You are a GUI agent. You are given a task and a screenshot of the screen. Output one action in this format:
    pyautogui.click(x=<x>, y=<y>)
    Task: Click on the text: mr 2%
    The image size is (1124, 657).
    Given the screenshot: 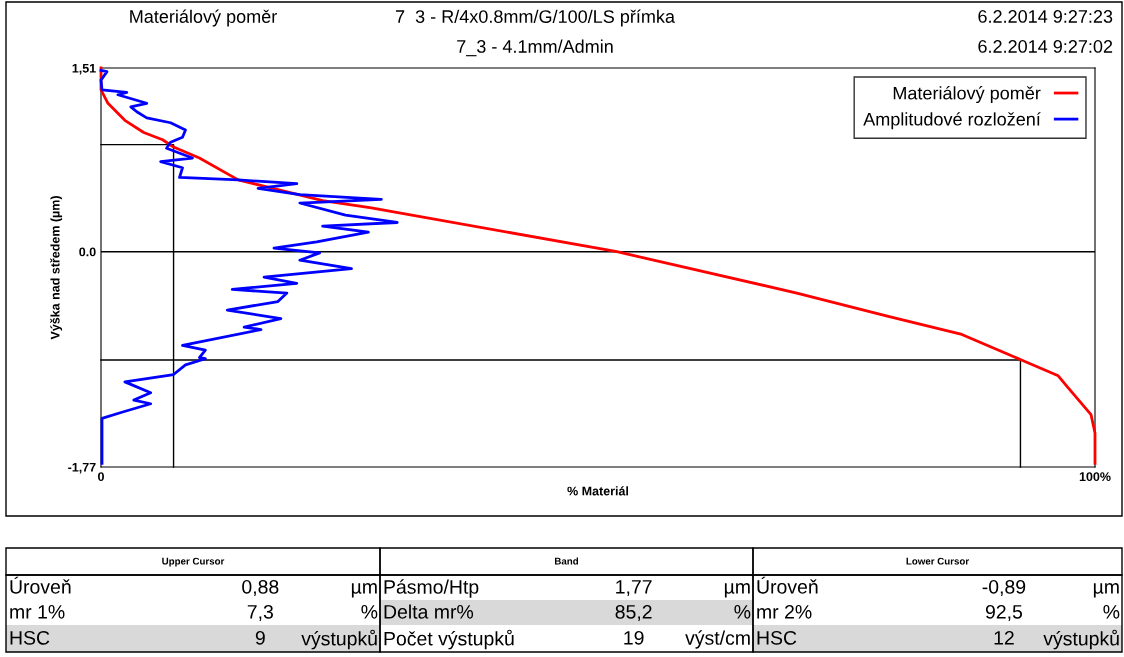 What is the action you would take?
    pyautogui.click(x=784, y=611)
    